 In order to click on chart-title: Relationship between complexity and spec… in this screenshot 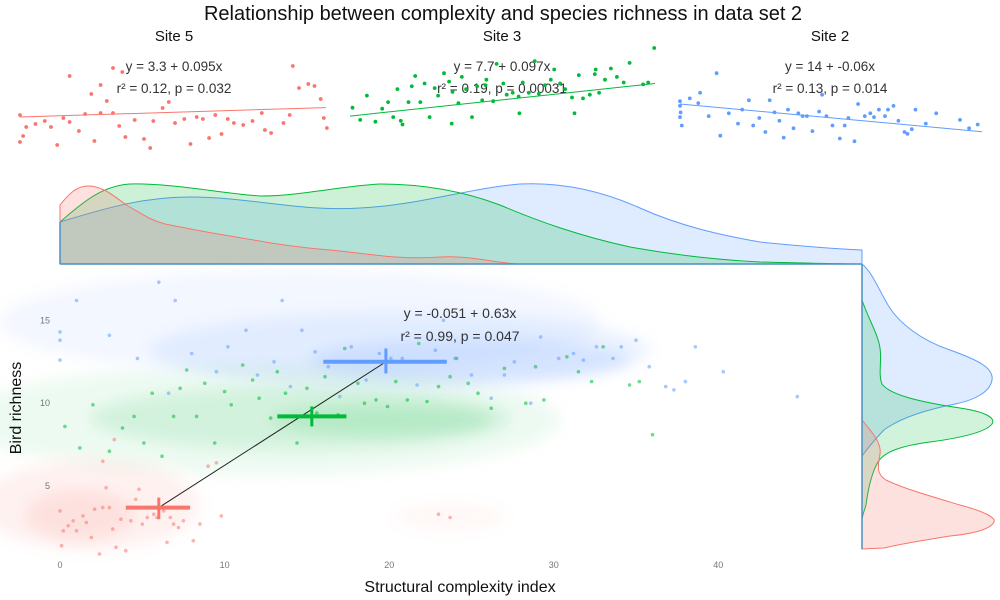, I will do `click(503, 14)`.